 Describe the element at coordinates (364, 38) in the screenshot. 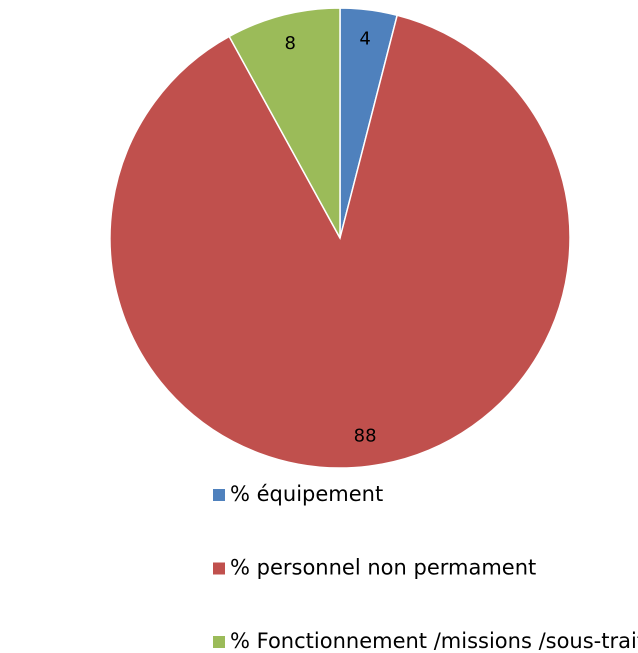

I see `data-label: 4` at that location.